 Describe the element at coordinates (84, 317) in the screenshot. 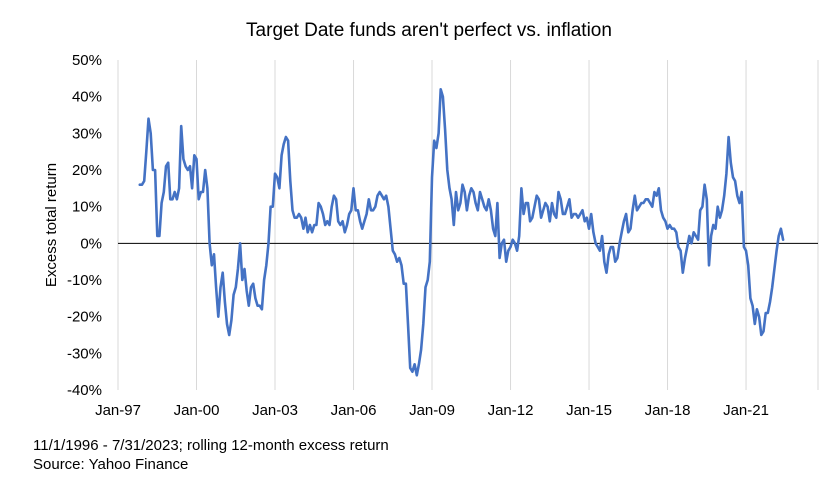

I see `y-tick-label: -20%` at that location.